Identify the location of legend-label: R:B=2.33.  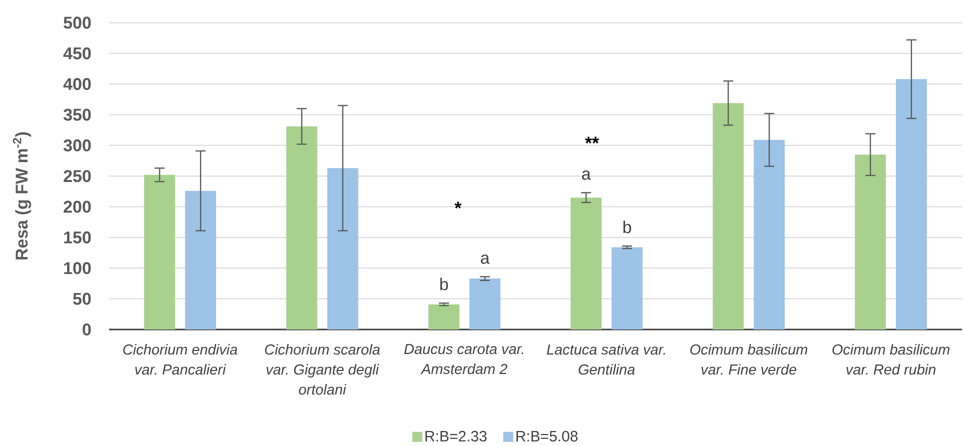
(456, 436).